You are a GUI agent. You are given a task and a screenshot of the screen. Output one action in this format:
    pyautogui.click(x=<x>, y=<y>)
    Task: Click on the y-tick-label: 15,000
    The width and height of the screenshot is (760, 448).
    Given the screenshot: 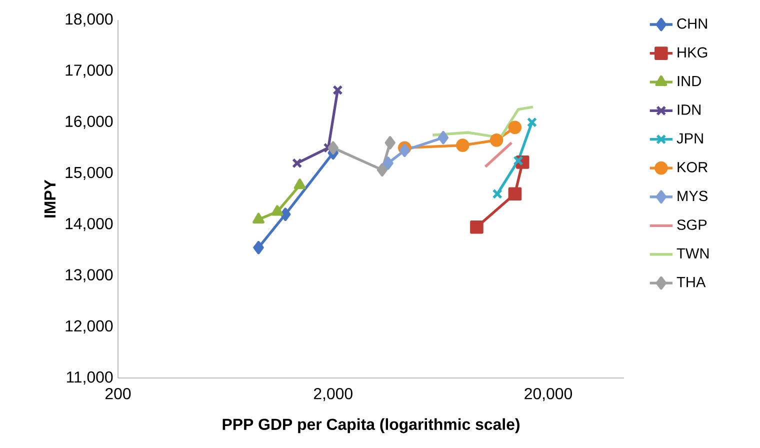 What is the action you would take?
    pyautogui.click(x=89, y=173)
    